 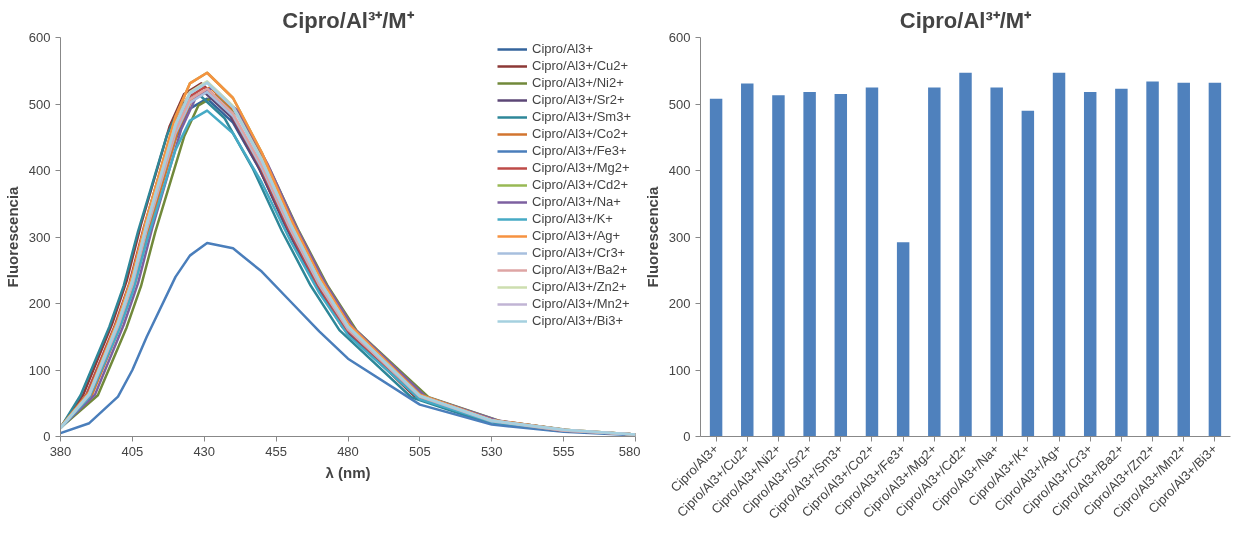 I want to click on legend-label: Cipro/Al3+/Sr2+, so click(x=578, y=99).